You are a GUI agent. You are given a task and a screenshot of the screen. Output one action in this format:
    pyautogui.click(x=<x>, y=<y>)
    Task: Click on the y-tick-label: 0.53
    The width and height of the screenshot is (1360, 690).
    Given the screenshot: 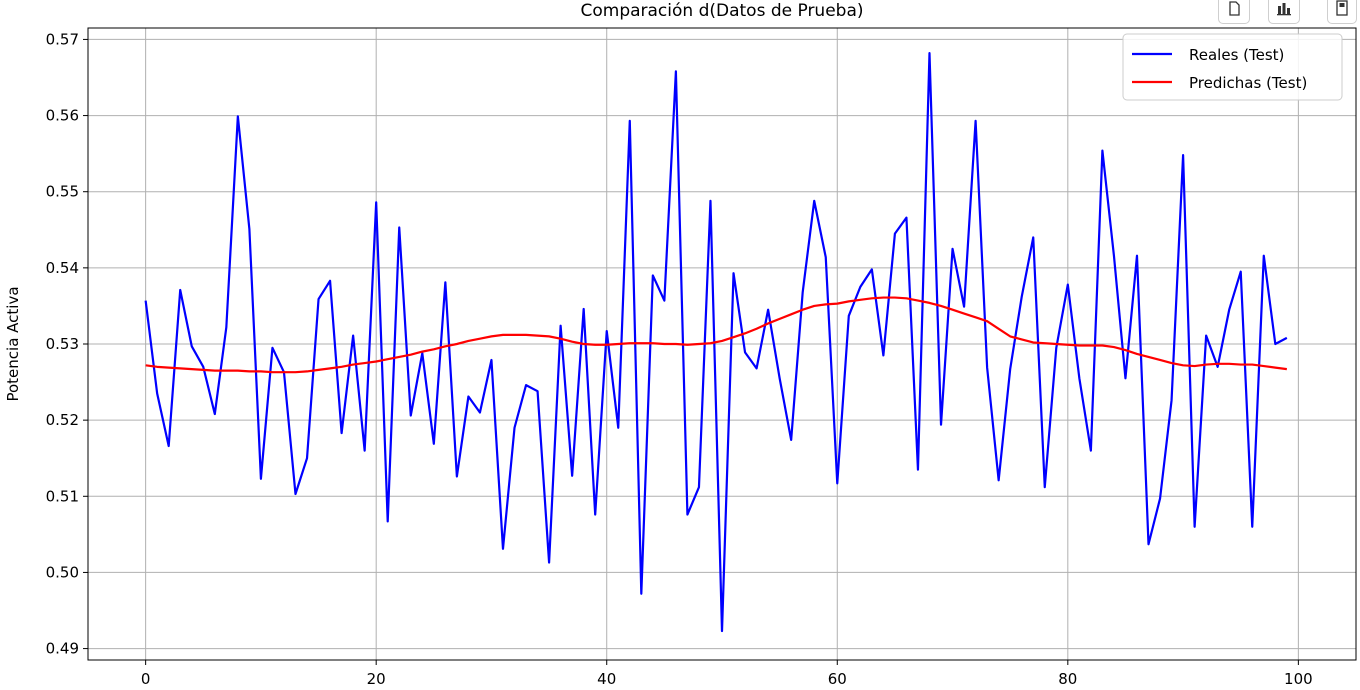 What is the action you would take?
    pyautogui.click(x=62, y=344)
    